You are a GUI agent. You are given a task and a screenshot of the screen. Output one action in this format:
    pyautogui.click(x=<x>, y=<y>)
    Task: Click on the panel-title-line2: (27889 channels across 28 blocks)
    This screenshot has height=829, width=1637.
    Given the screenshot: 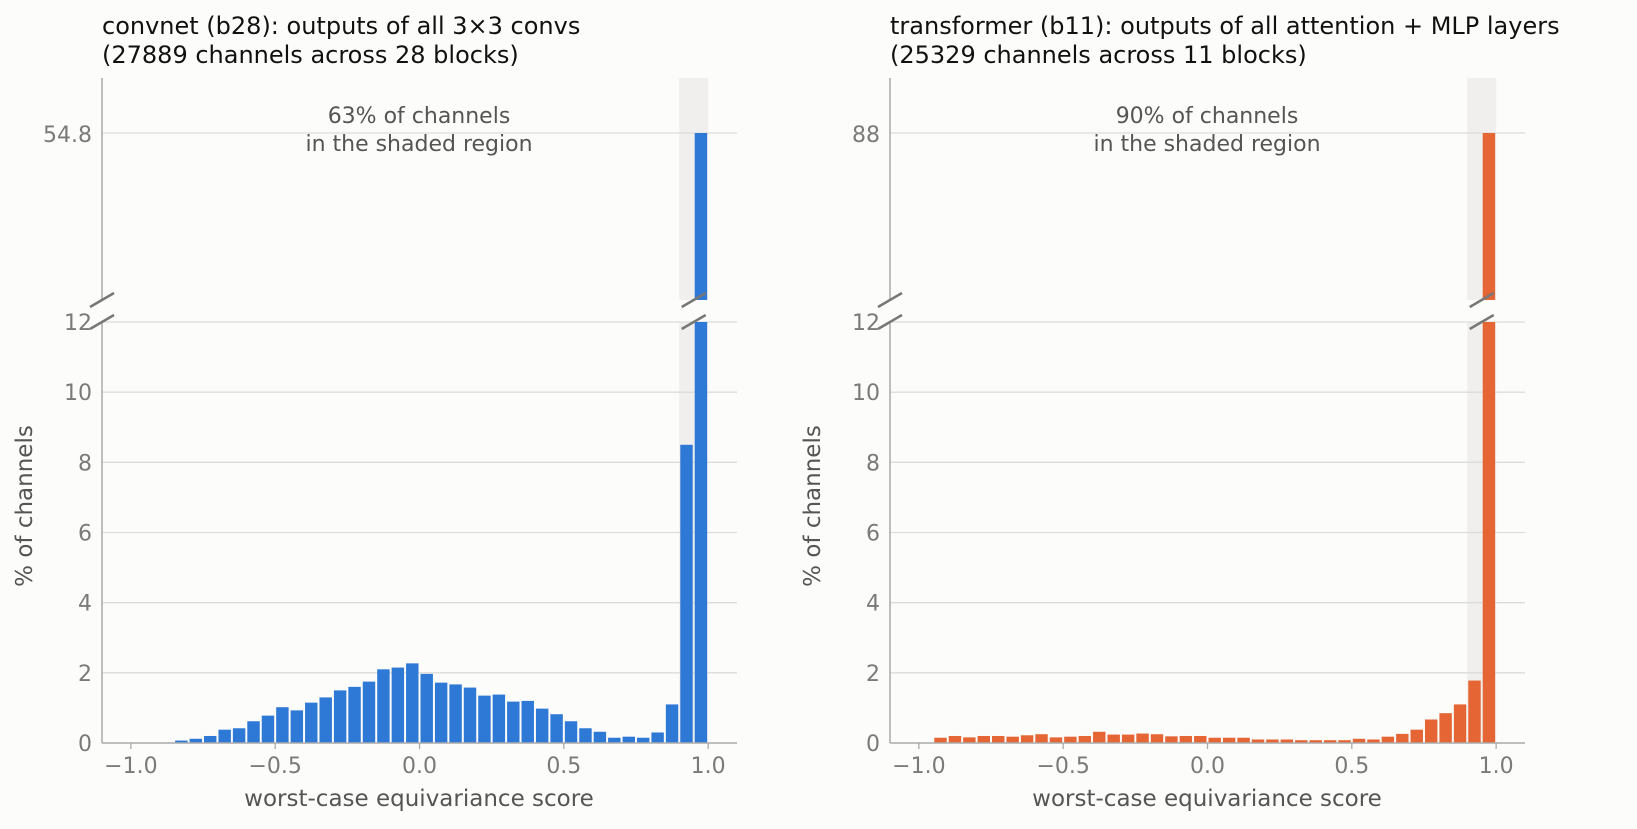 What is the action you would take?
    pyautogui.click(x=310, y=55)
    